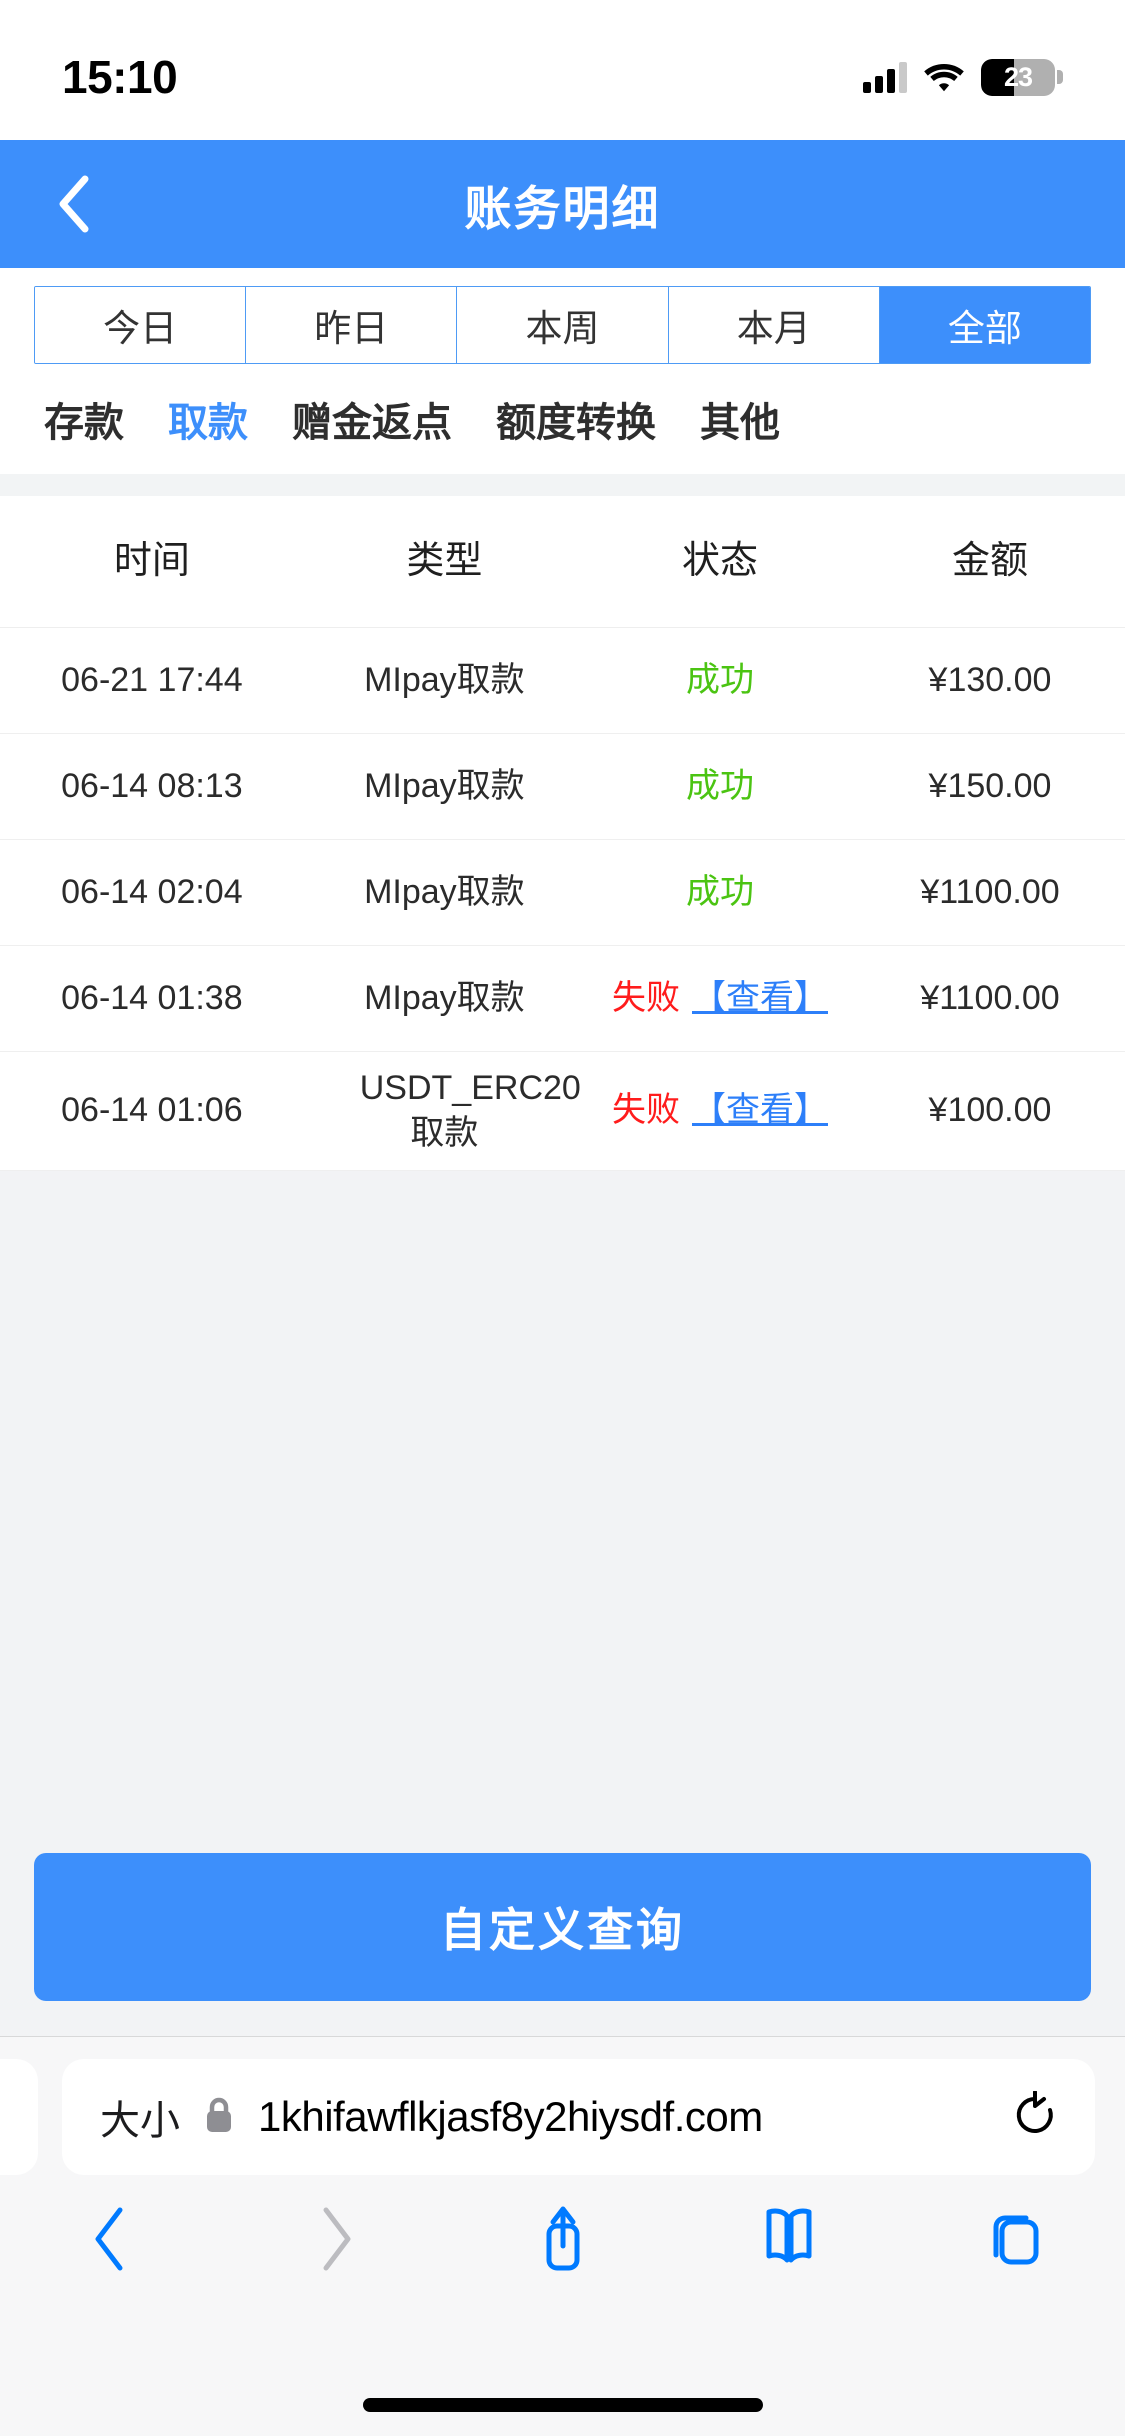 This screenshot has width=1125, height=2436. What do you see at coordinates (984, 325) in the screenshot?
I see `period-tab-all: 全部` at bounding box center [984, 325].